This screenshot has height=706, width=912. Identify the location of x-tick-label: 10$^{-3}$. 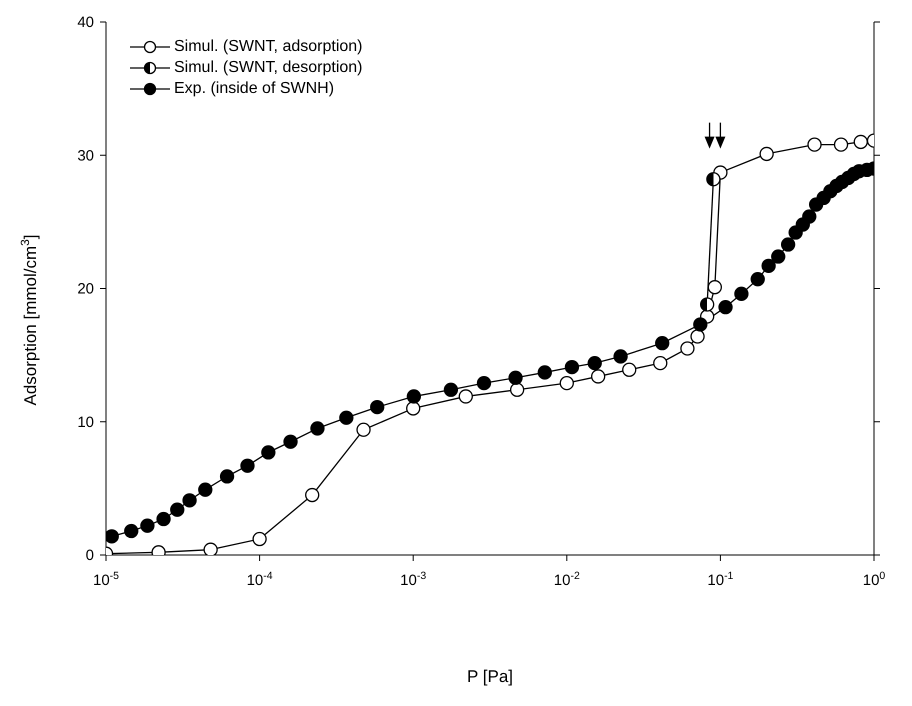
(413, 579).